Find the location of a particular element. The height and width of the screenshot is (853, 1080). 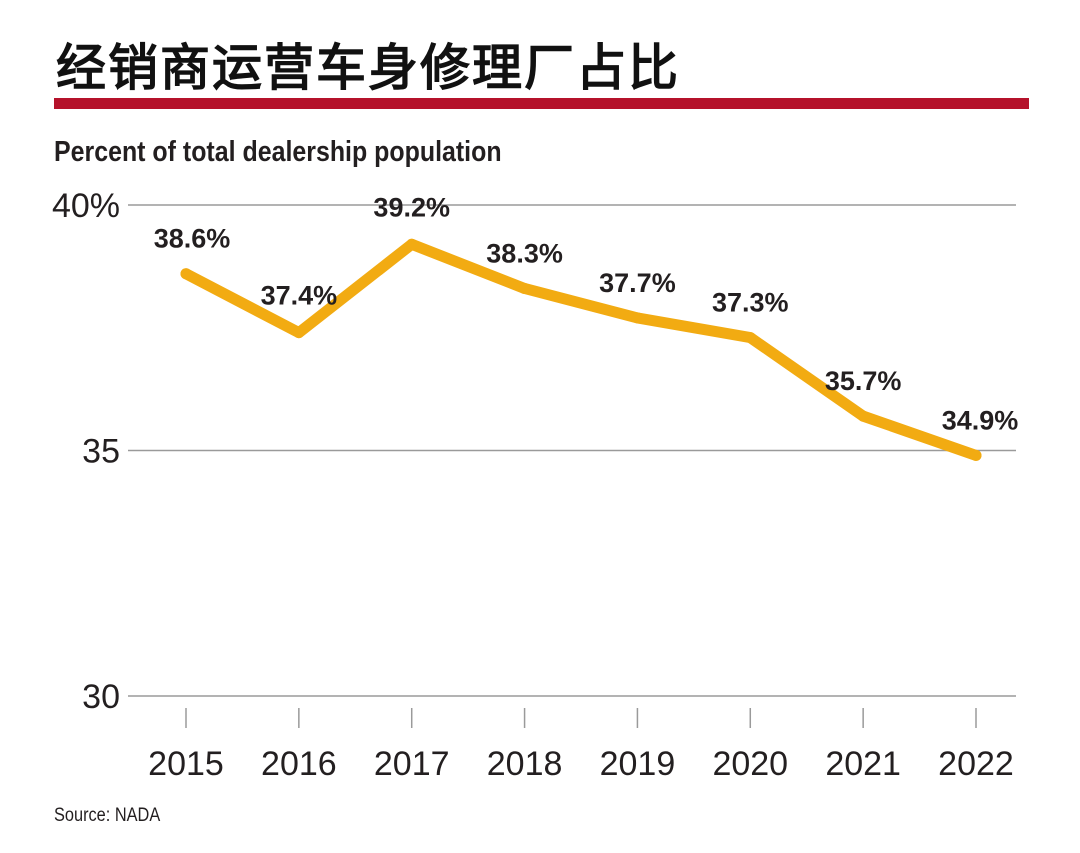

y-tick-label: 35 is located at coordinates (101, 452).